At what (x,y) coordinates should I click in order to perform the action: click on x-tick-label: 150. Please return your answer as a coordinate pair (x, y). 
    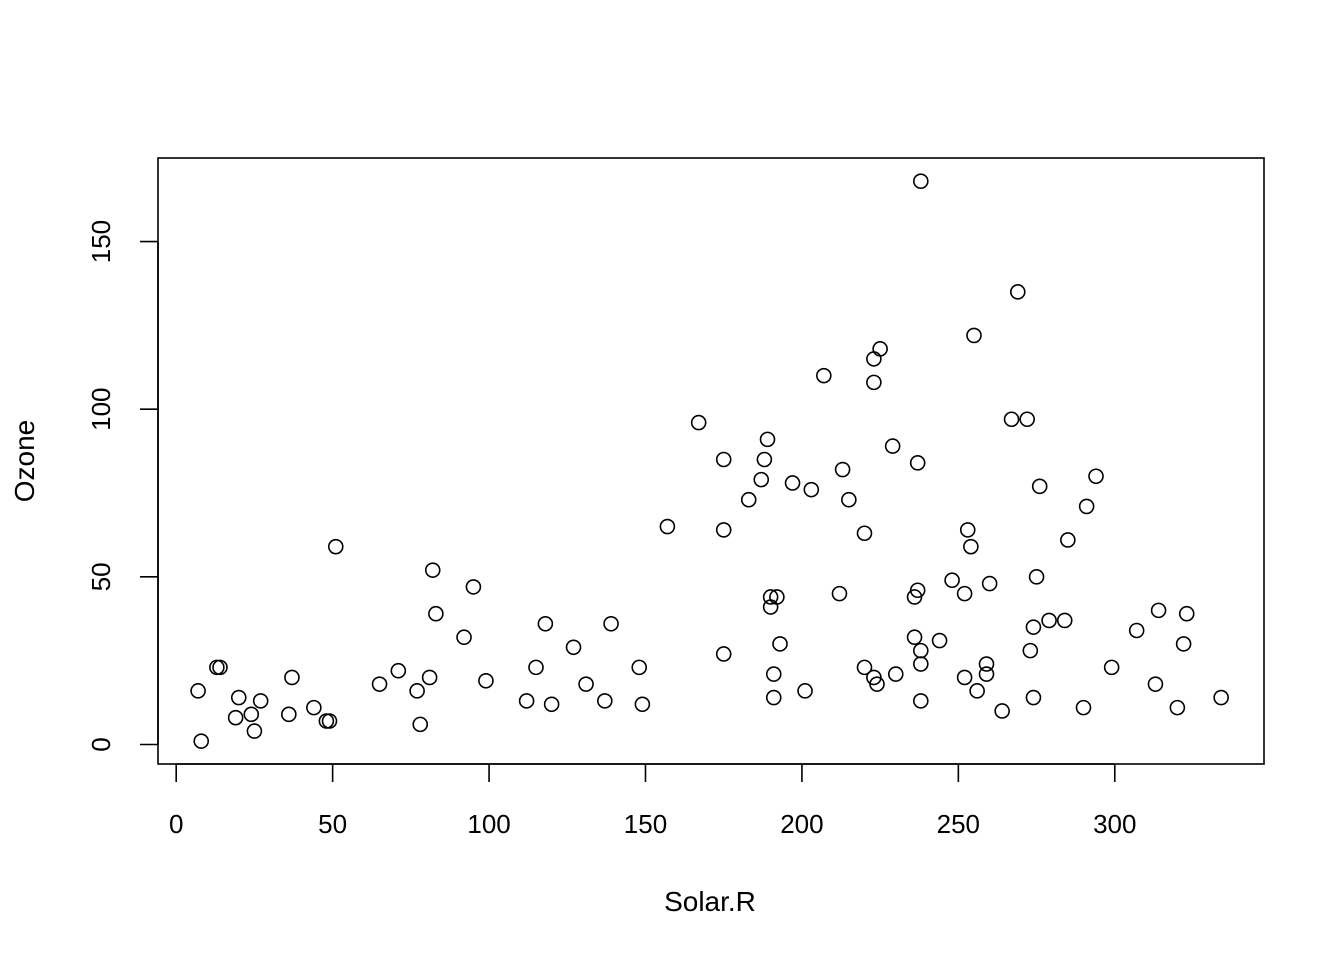
    Looking at the image, I should click on (645, 824).